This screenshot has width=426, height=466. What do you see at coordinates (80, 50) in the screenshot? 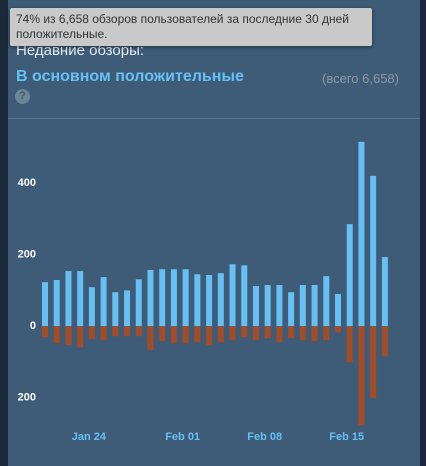
I see `section-title: Недавние обзоры:` at bounding box center [80, 50].